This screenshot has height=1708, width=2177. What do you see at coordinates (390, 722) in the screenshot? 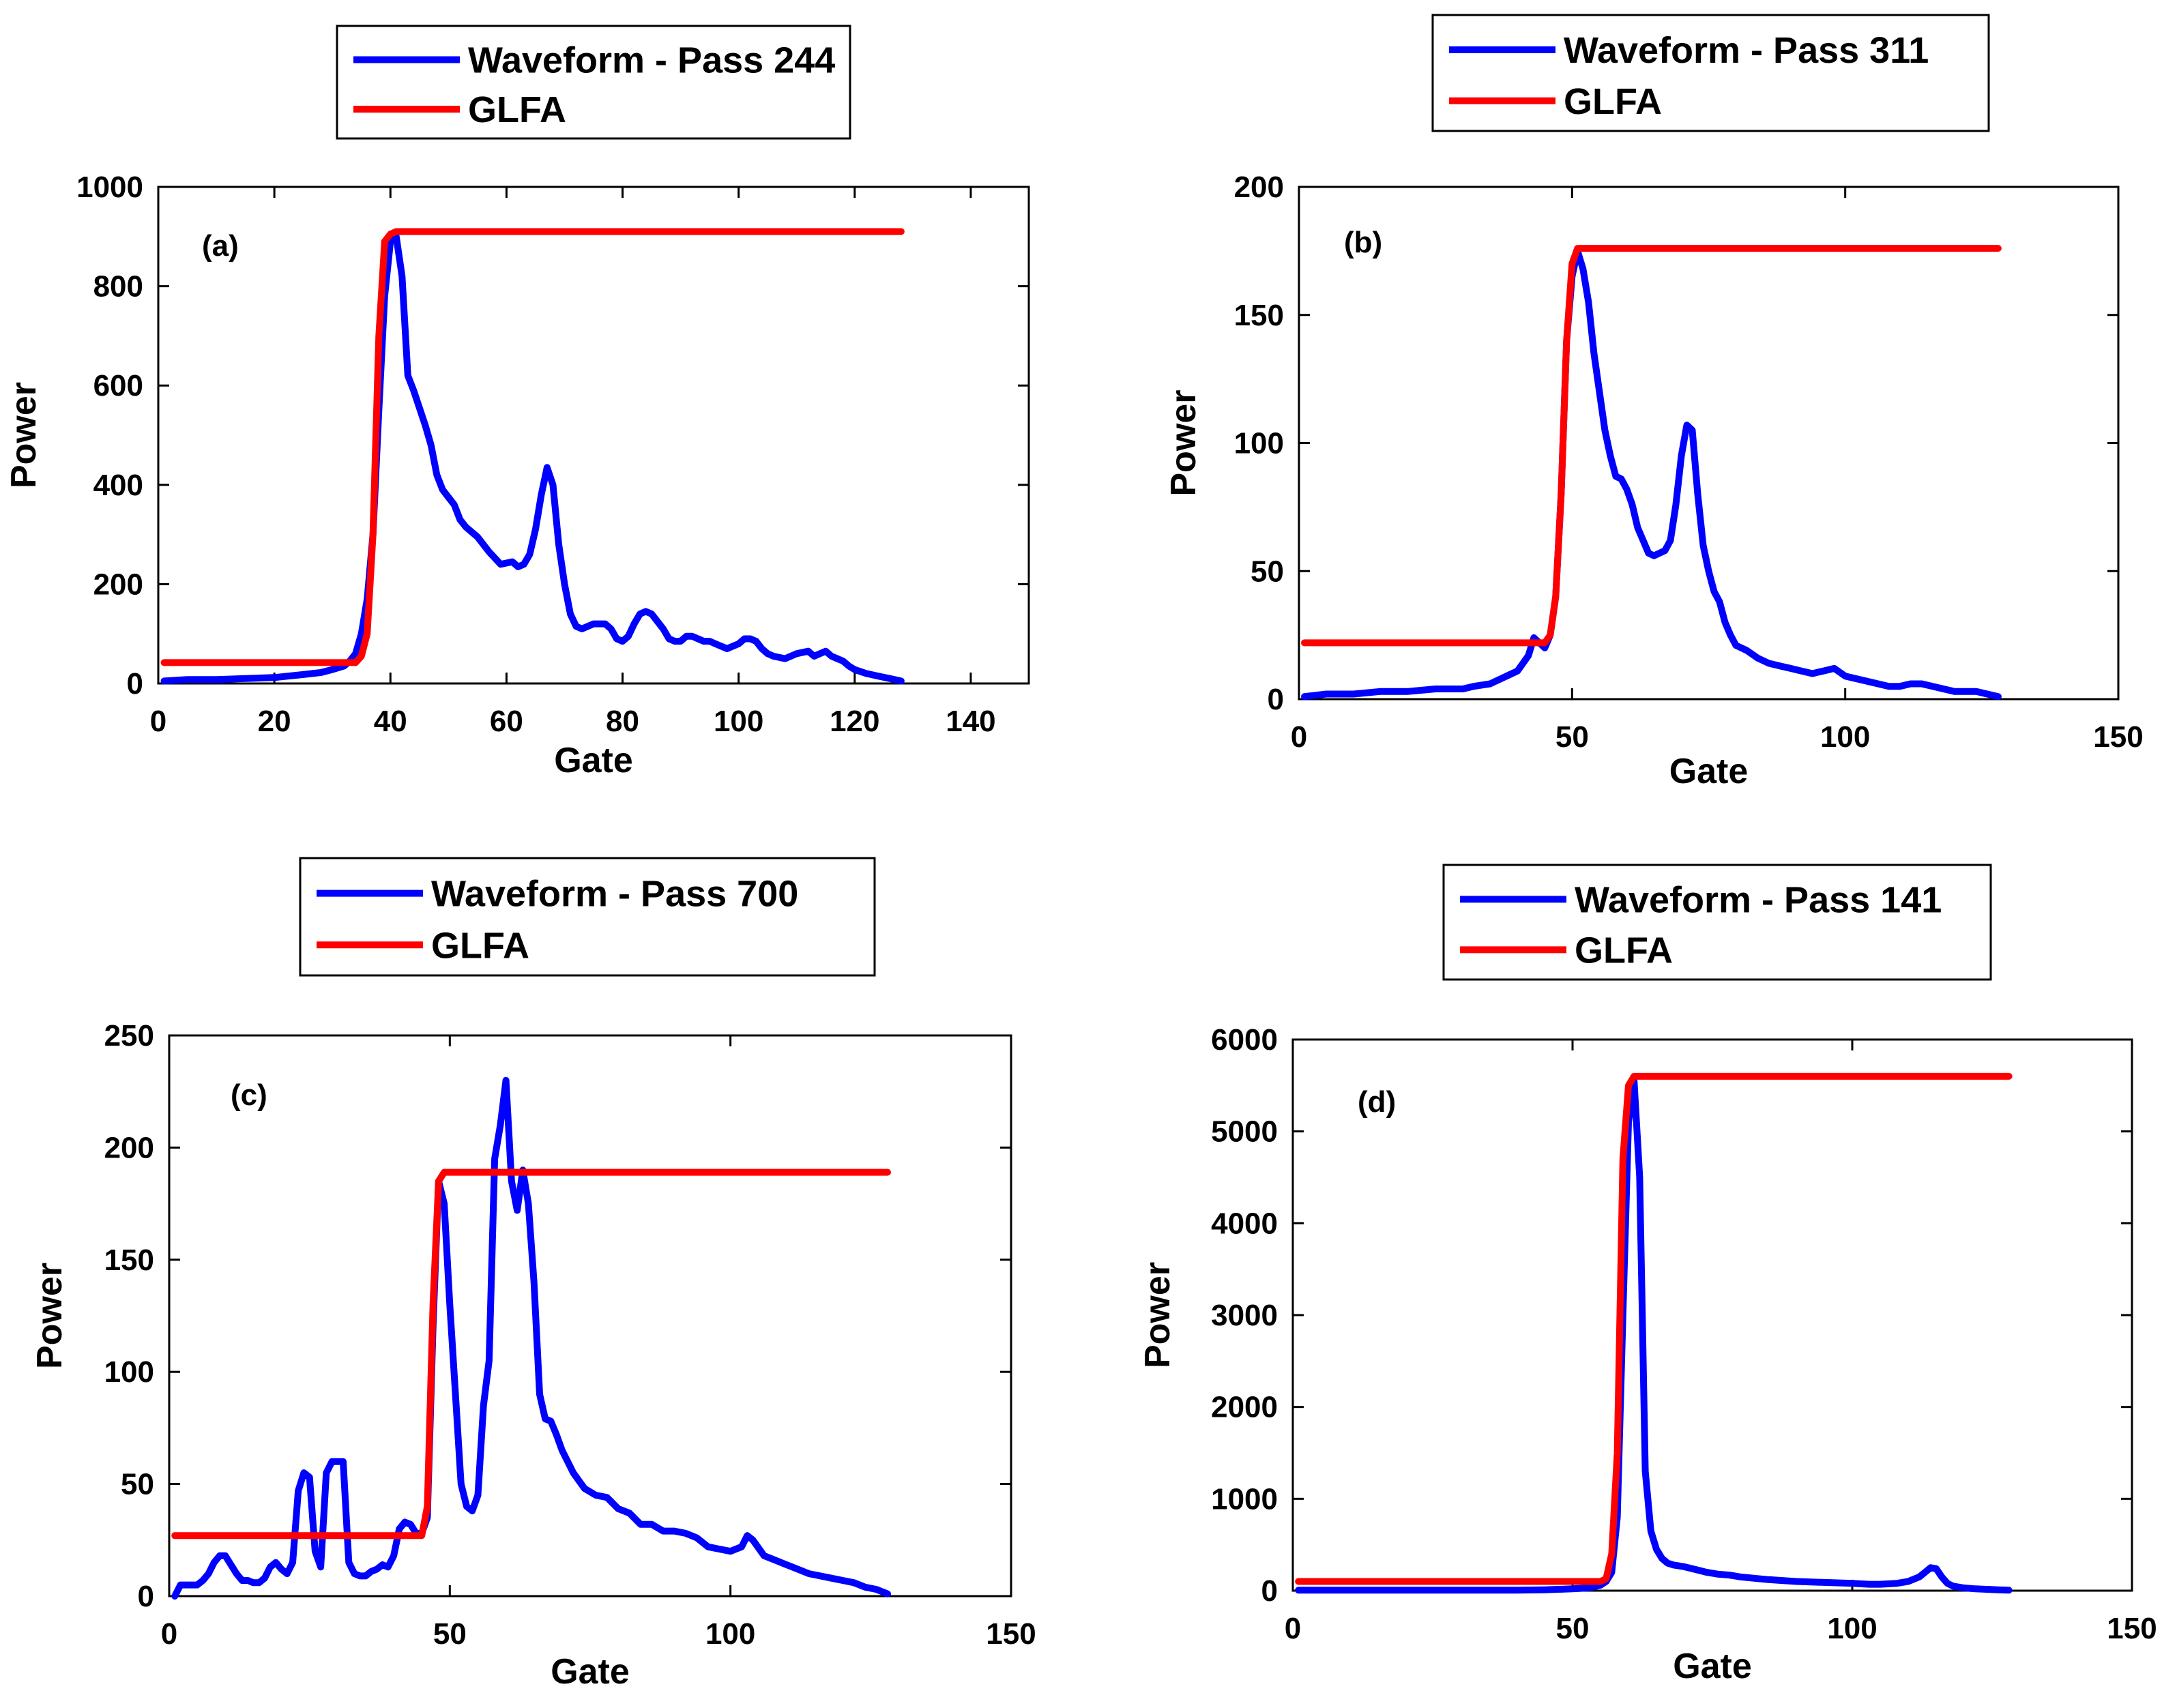
I see `x-tick-label: 40` at bounding box center [390, 722].